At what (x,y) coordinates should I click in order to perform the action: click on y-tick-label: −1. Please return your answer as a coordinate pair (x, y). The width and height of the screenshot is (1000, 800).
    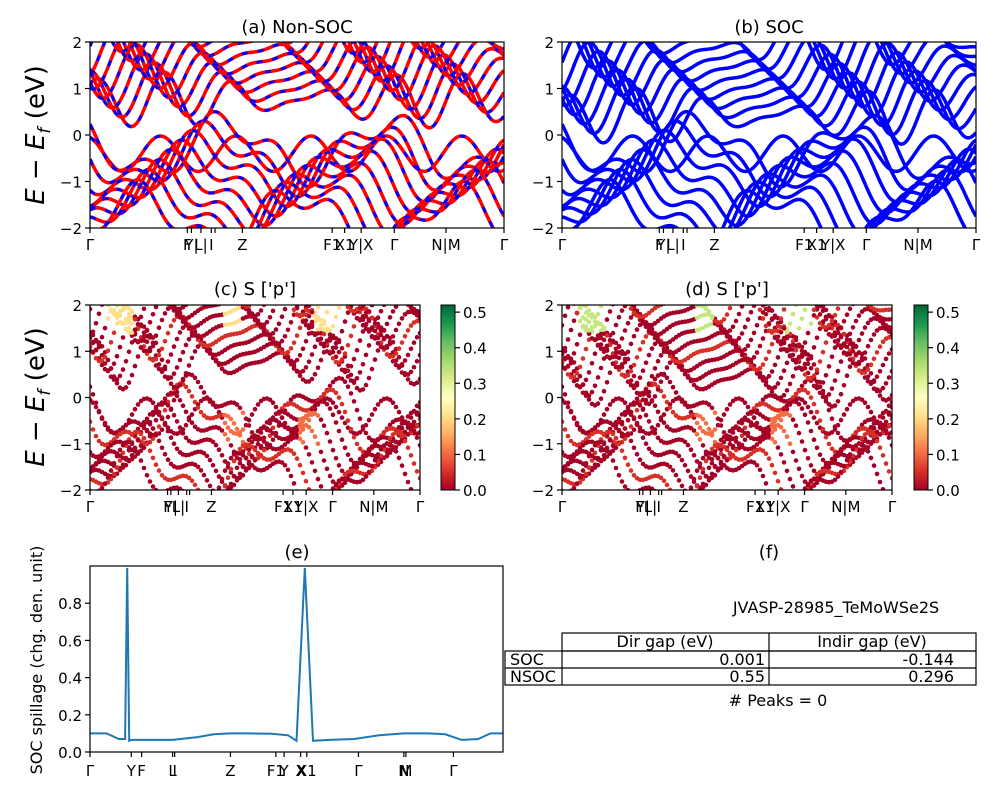
    Looking at the image, I should click on (71, 183).